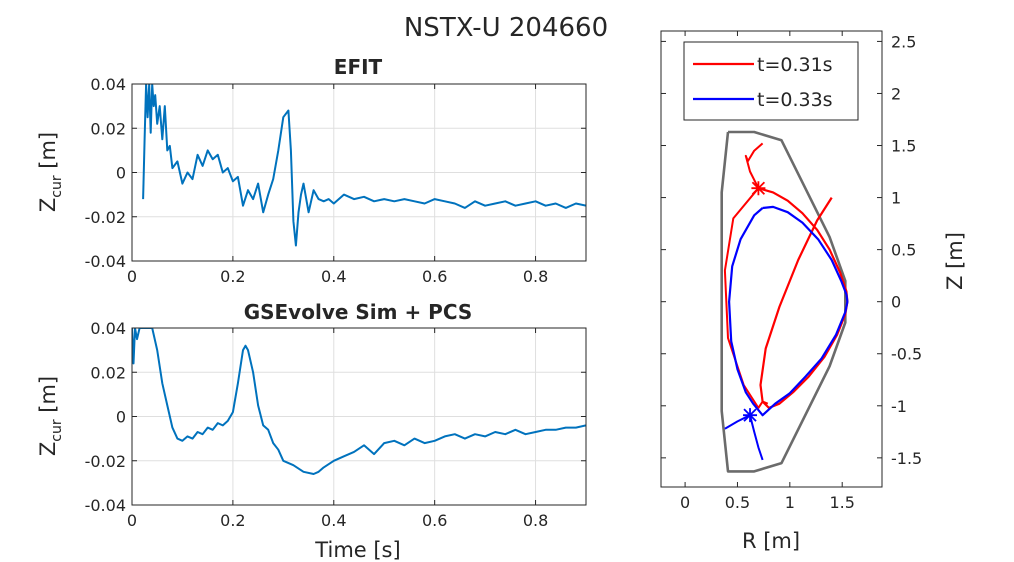 The height and width of the screenshot is (562, 1014). Describe the element at coordinates (132, 520) in the screenshot. I see `gsevolve-xtick-label-0: 0` at that location.